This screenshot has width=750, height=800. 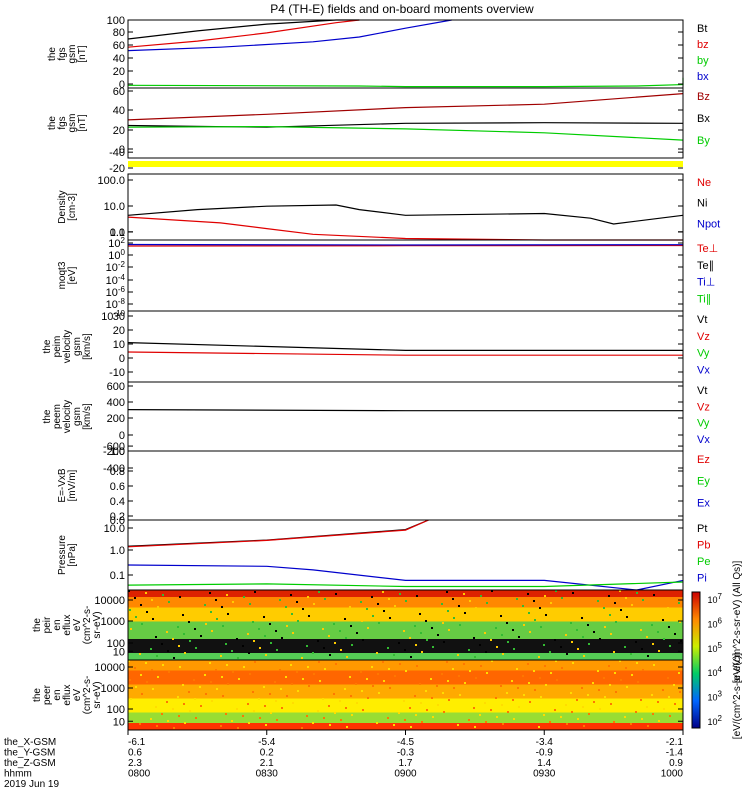 I want to click on y-tick-label: -10, so click(x=117, y=373).